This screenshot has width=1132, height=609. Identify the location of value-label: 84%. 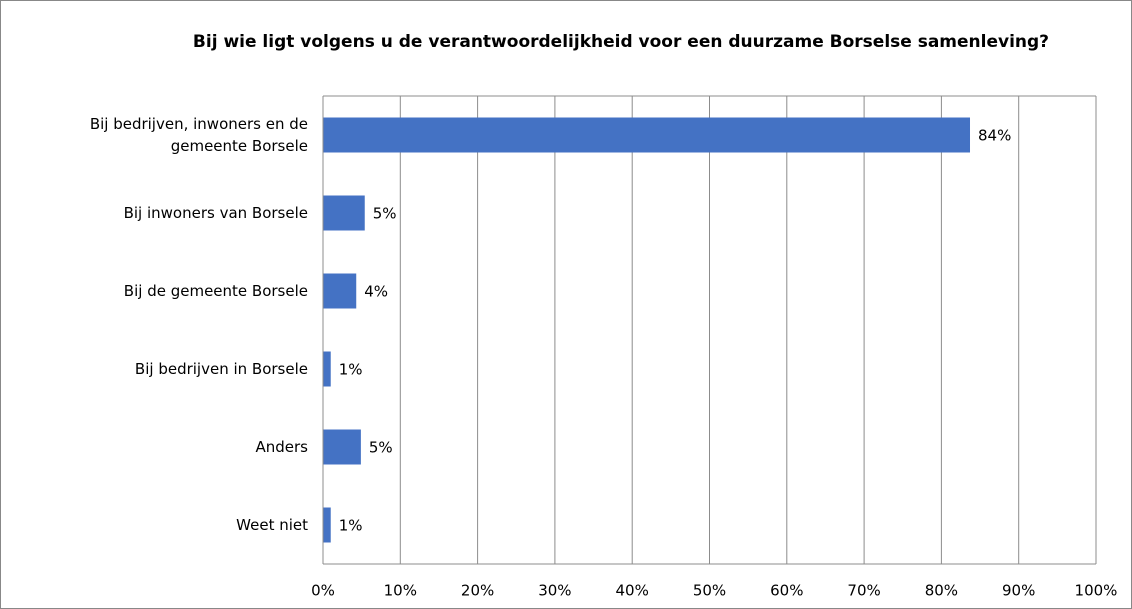
(994, 136).